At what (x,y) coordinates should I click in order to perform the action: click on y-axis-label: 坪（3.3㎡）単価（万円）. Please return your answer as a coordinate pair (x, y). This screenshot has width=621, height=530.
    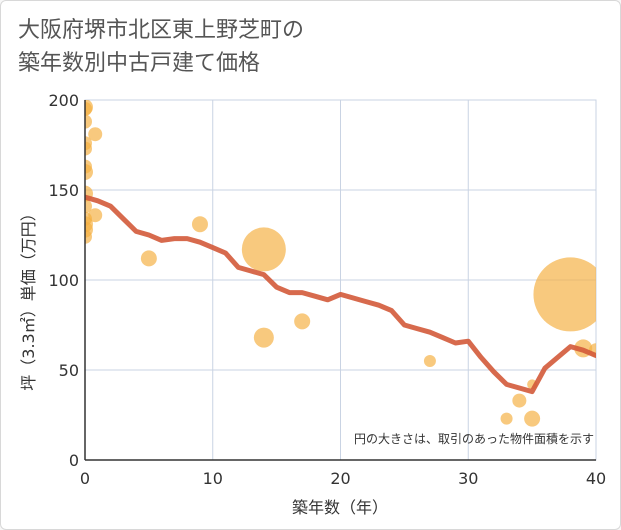
    Looking at the image, I should click on (28, 297).